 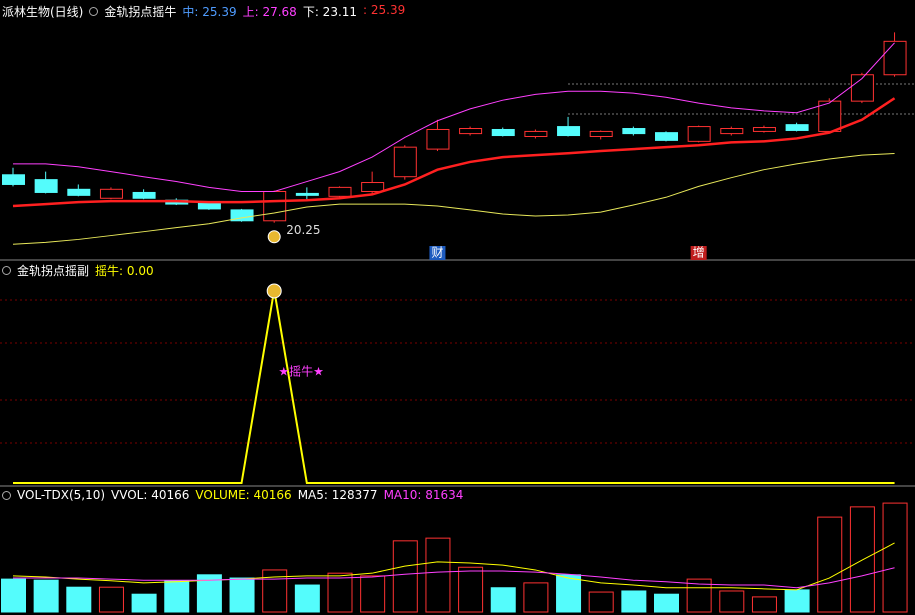 I want to click on stock-title: 派林生物(日线), so click(x=43, y=11).